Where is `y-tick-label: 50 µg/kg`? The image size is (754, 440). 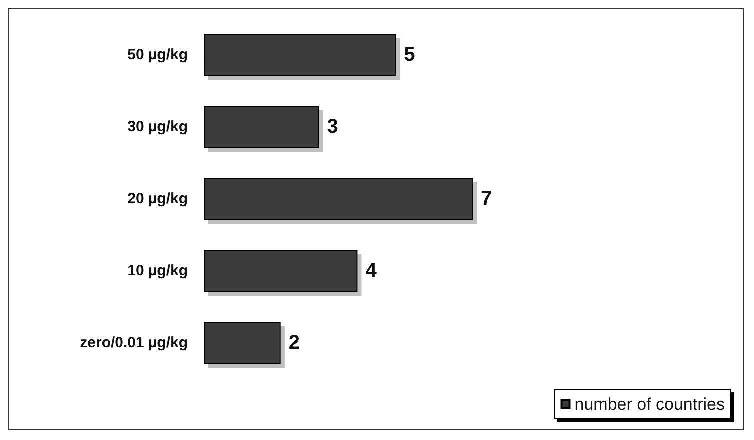
y-tick-label: 50 µg/kg is located at coordinates (158, 55).